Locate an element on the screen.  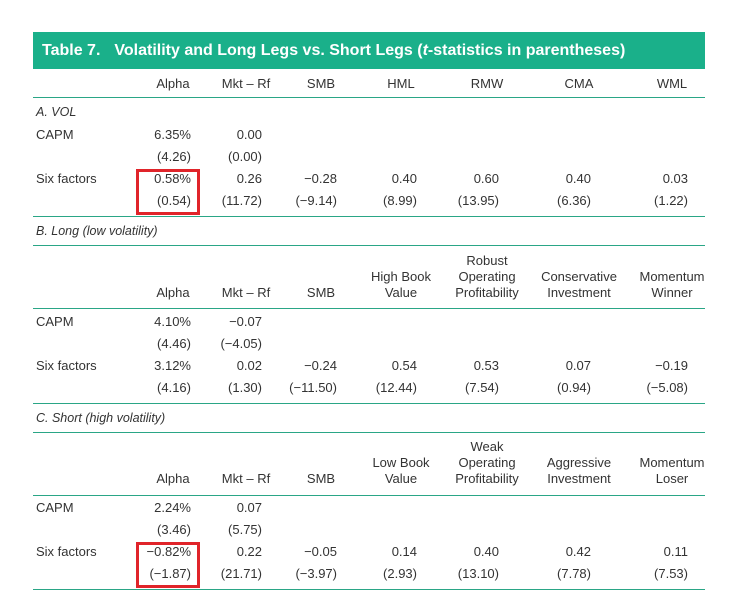
rule-b-end is located at coordinates (369, 403).